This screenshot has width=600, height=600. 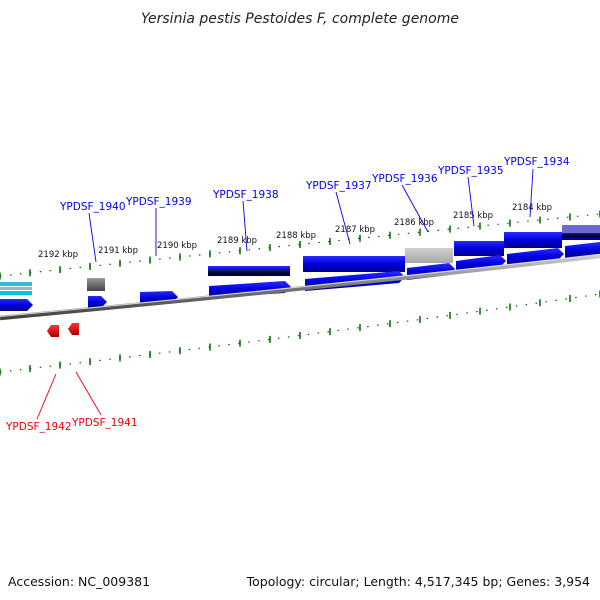 What do you see at coordinates (296, 236) in the screenshot?
I see `kbp-label-2188: 2188 kbp` at bounding box center [296, 236].